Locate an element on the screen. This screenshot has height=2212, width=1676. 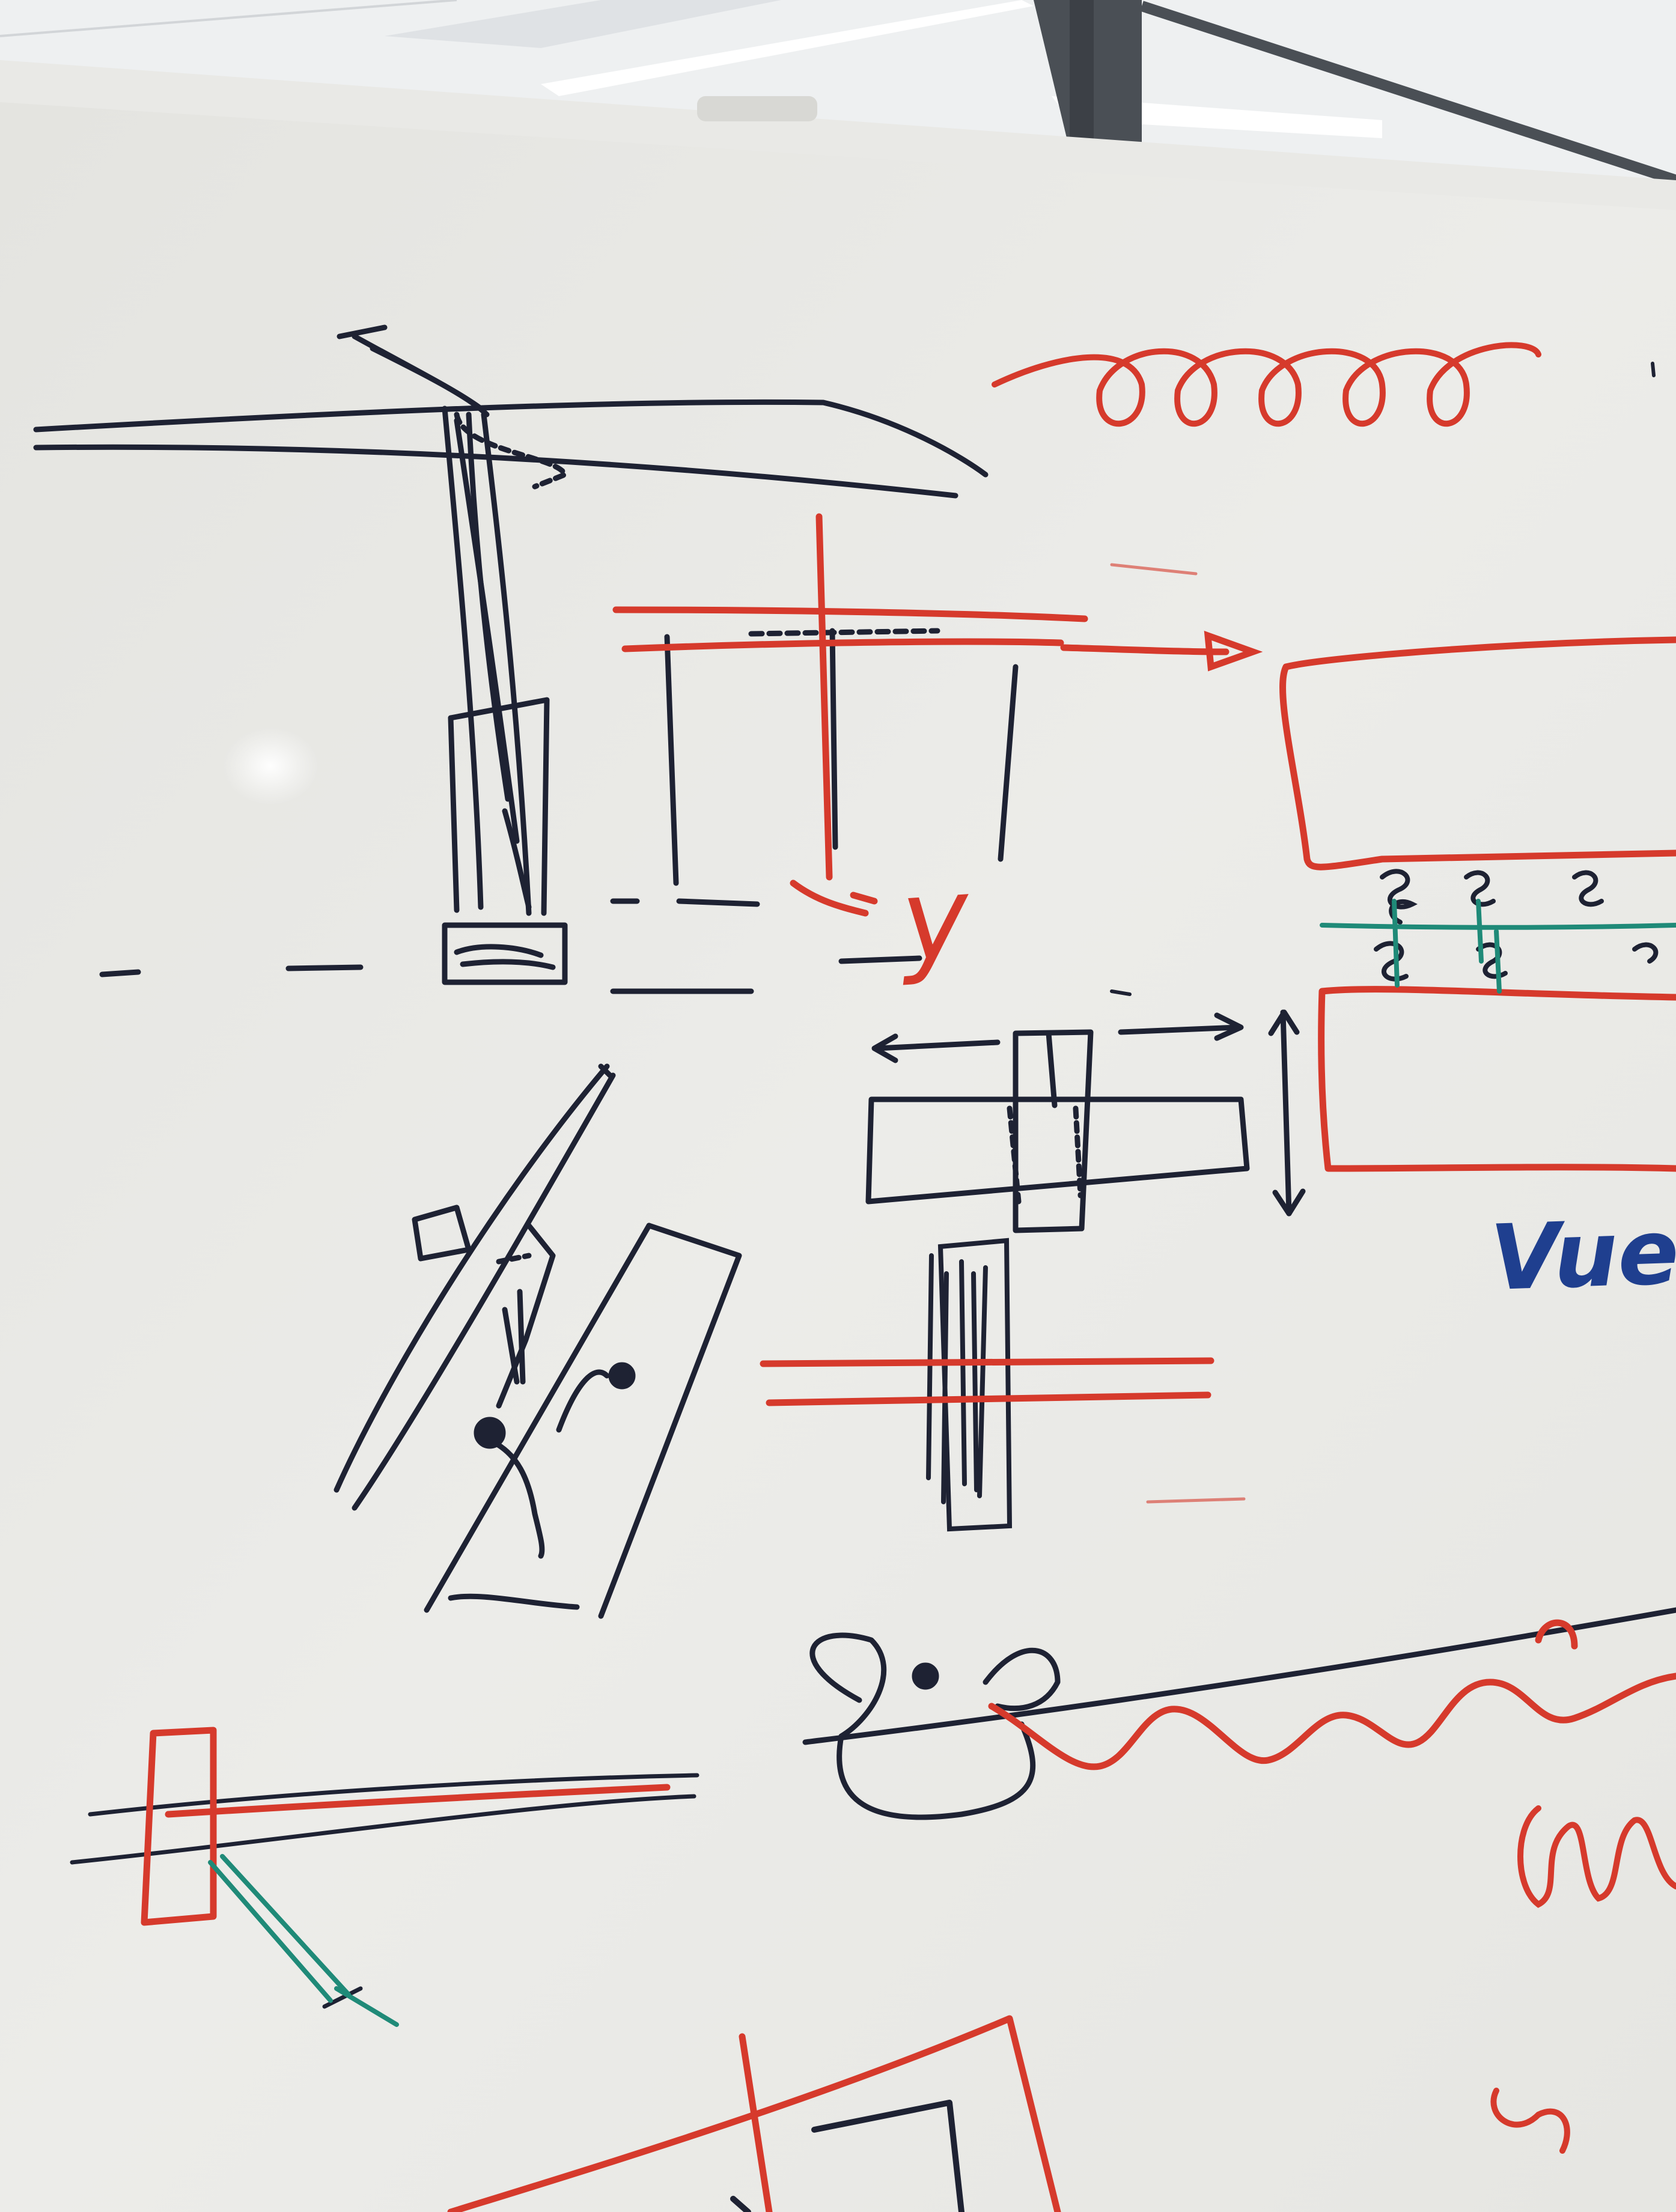
red-bracket is located at coordinates (406, 1826).